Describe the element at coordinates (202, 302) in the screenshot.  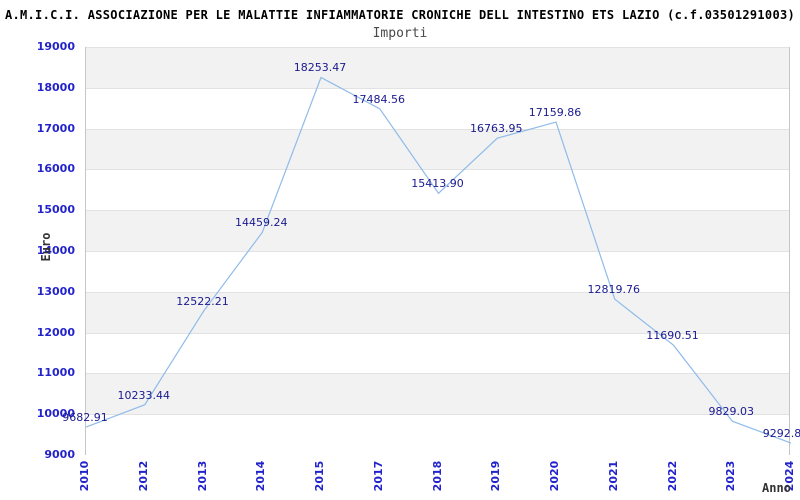
I see `data-point-label: 12522.21` at that location.